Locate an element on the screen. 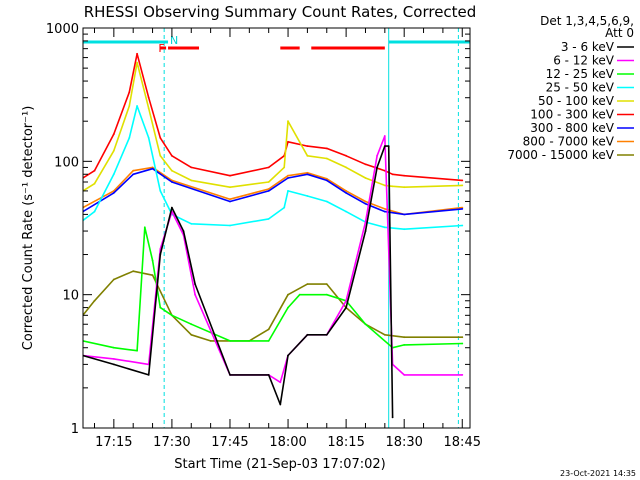  x-tick-label-1: 17:30 is located at coordinates (171, 442).